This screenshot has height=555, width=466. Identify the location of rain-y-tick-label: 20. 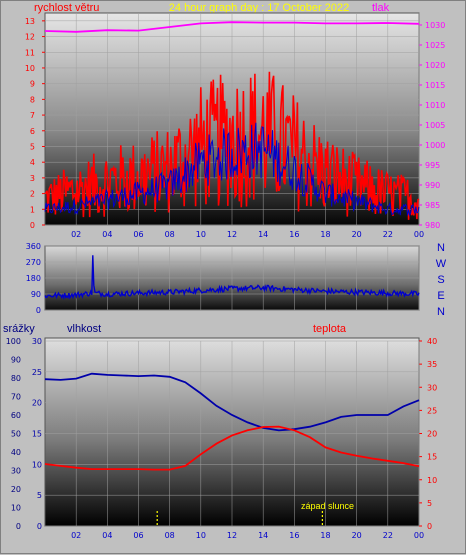
(16, 489).